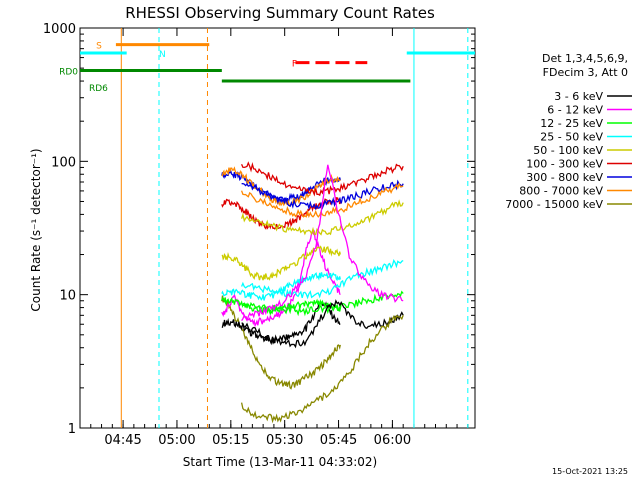 This screenshot has height=484, width=640. I want to click on chart-title: RHESSI Observing Summary Count Rates, so click(280, 13).